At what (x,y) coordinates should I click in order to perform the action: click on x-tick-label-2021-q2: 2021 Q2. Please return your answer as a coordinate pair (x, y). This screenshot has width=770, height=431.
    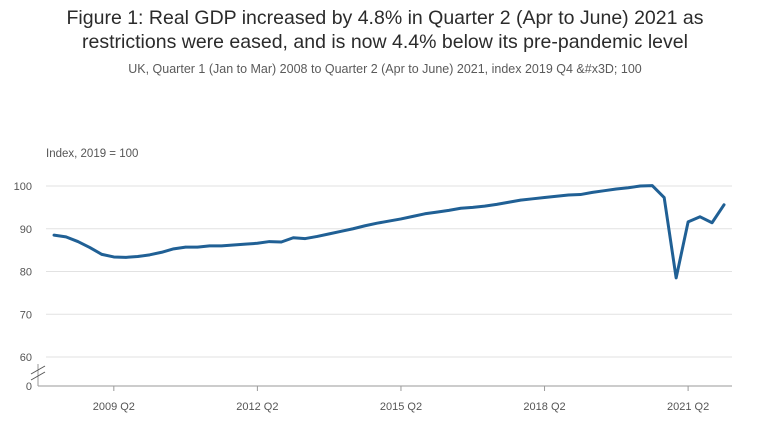
    Looking at the image, I should click on (688, 407).